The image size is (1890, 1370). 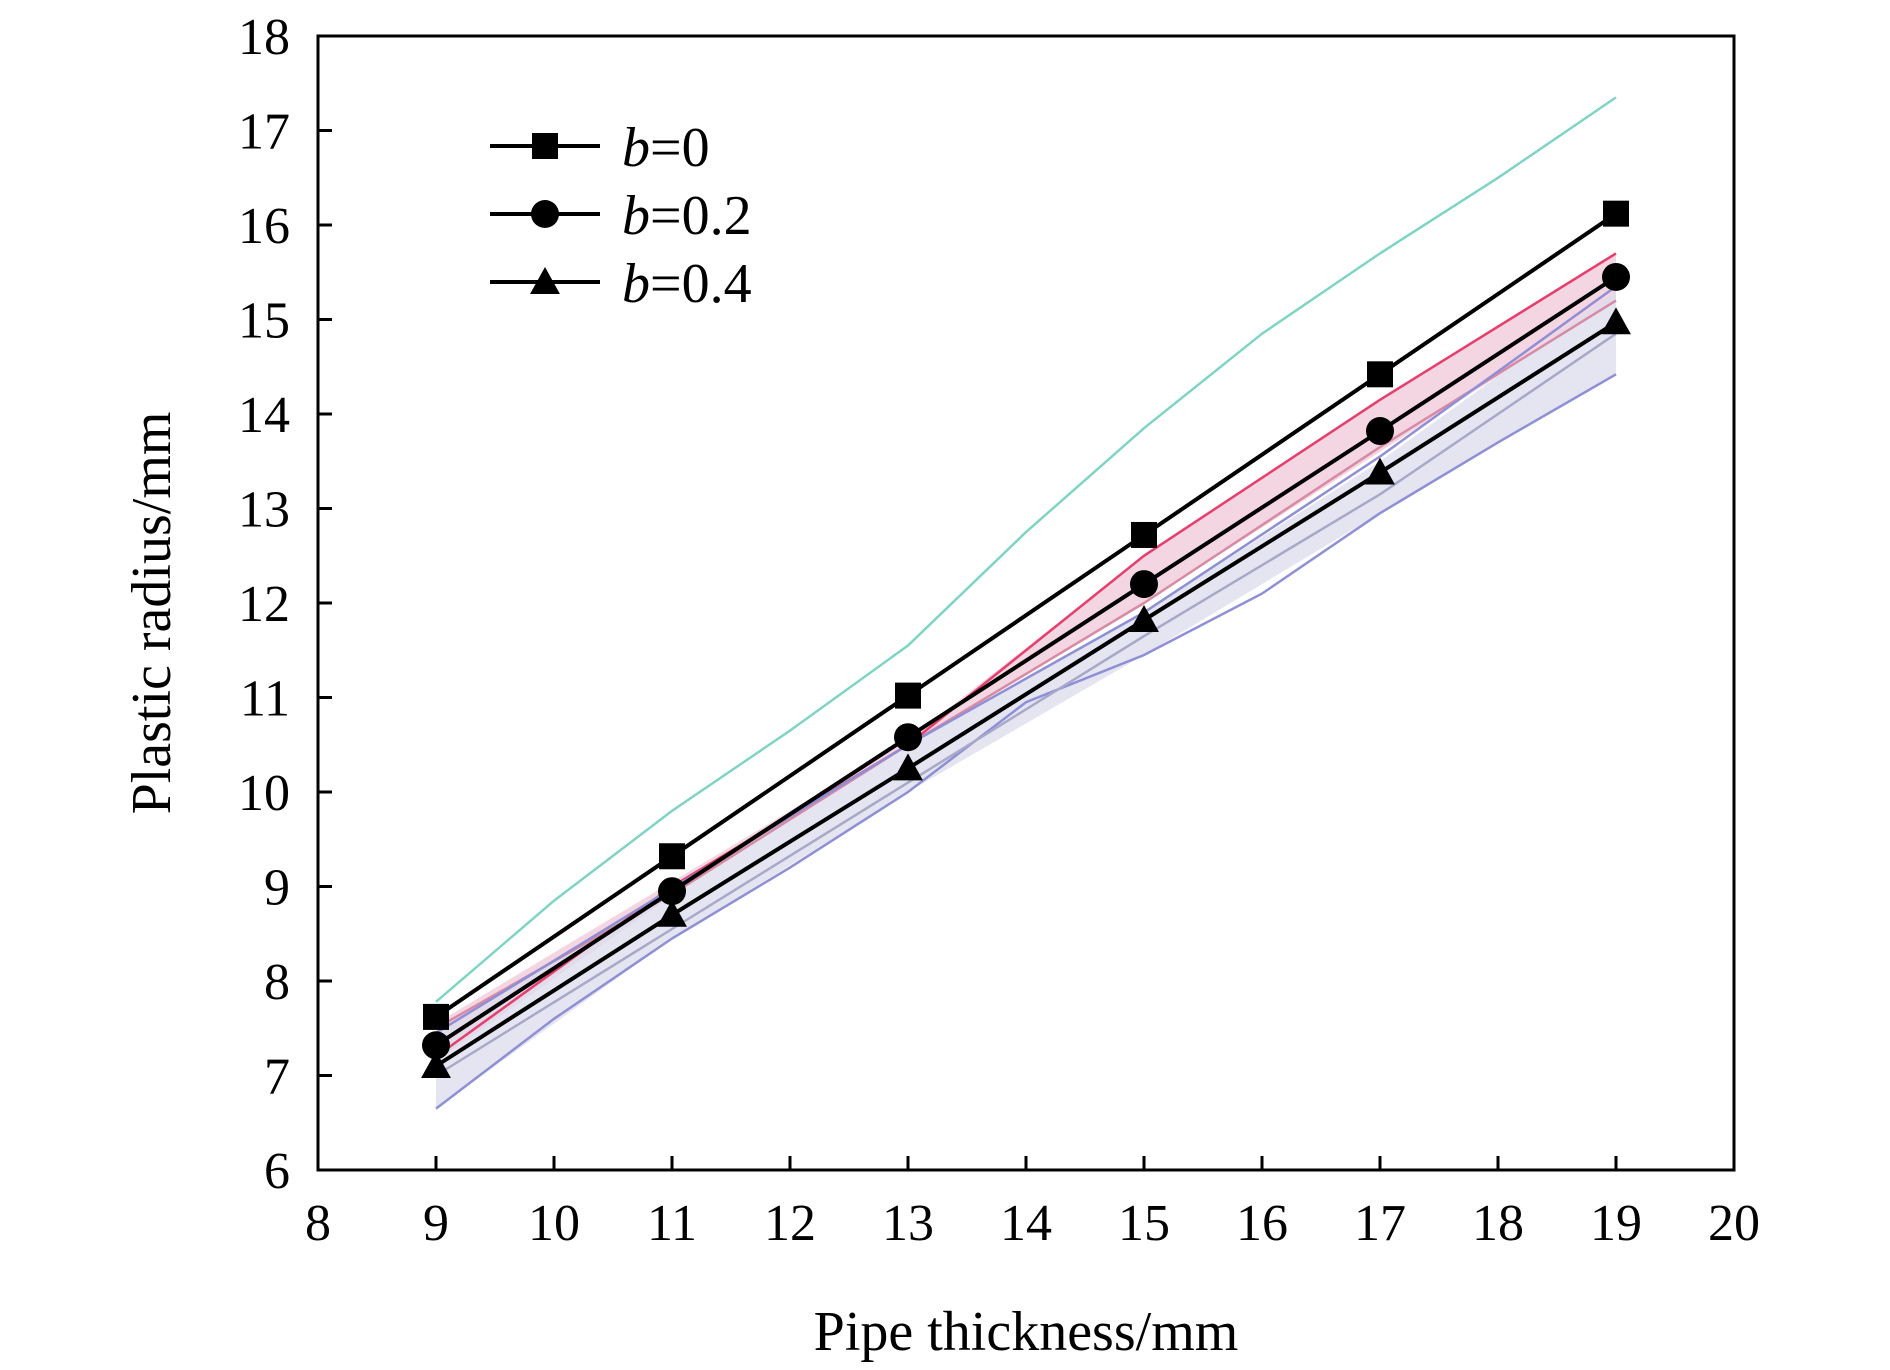 What do you see at coordinates (277, 1077) in the screenshot?
I see `y-tick-label: 7` at bounding box center [277, 1077].